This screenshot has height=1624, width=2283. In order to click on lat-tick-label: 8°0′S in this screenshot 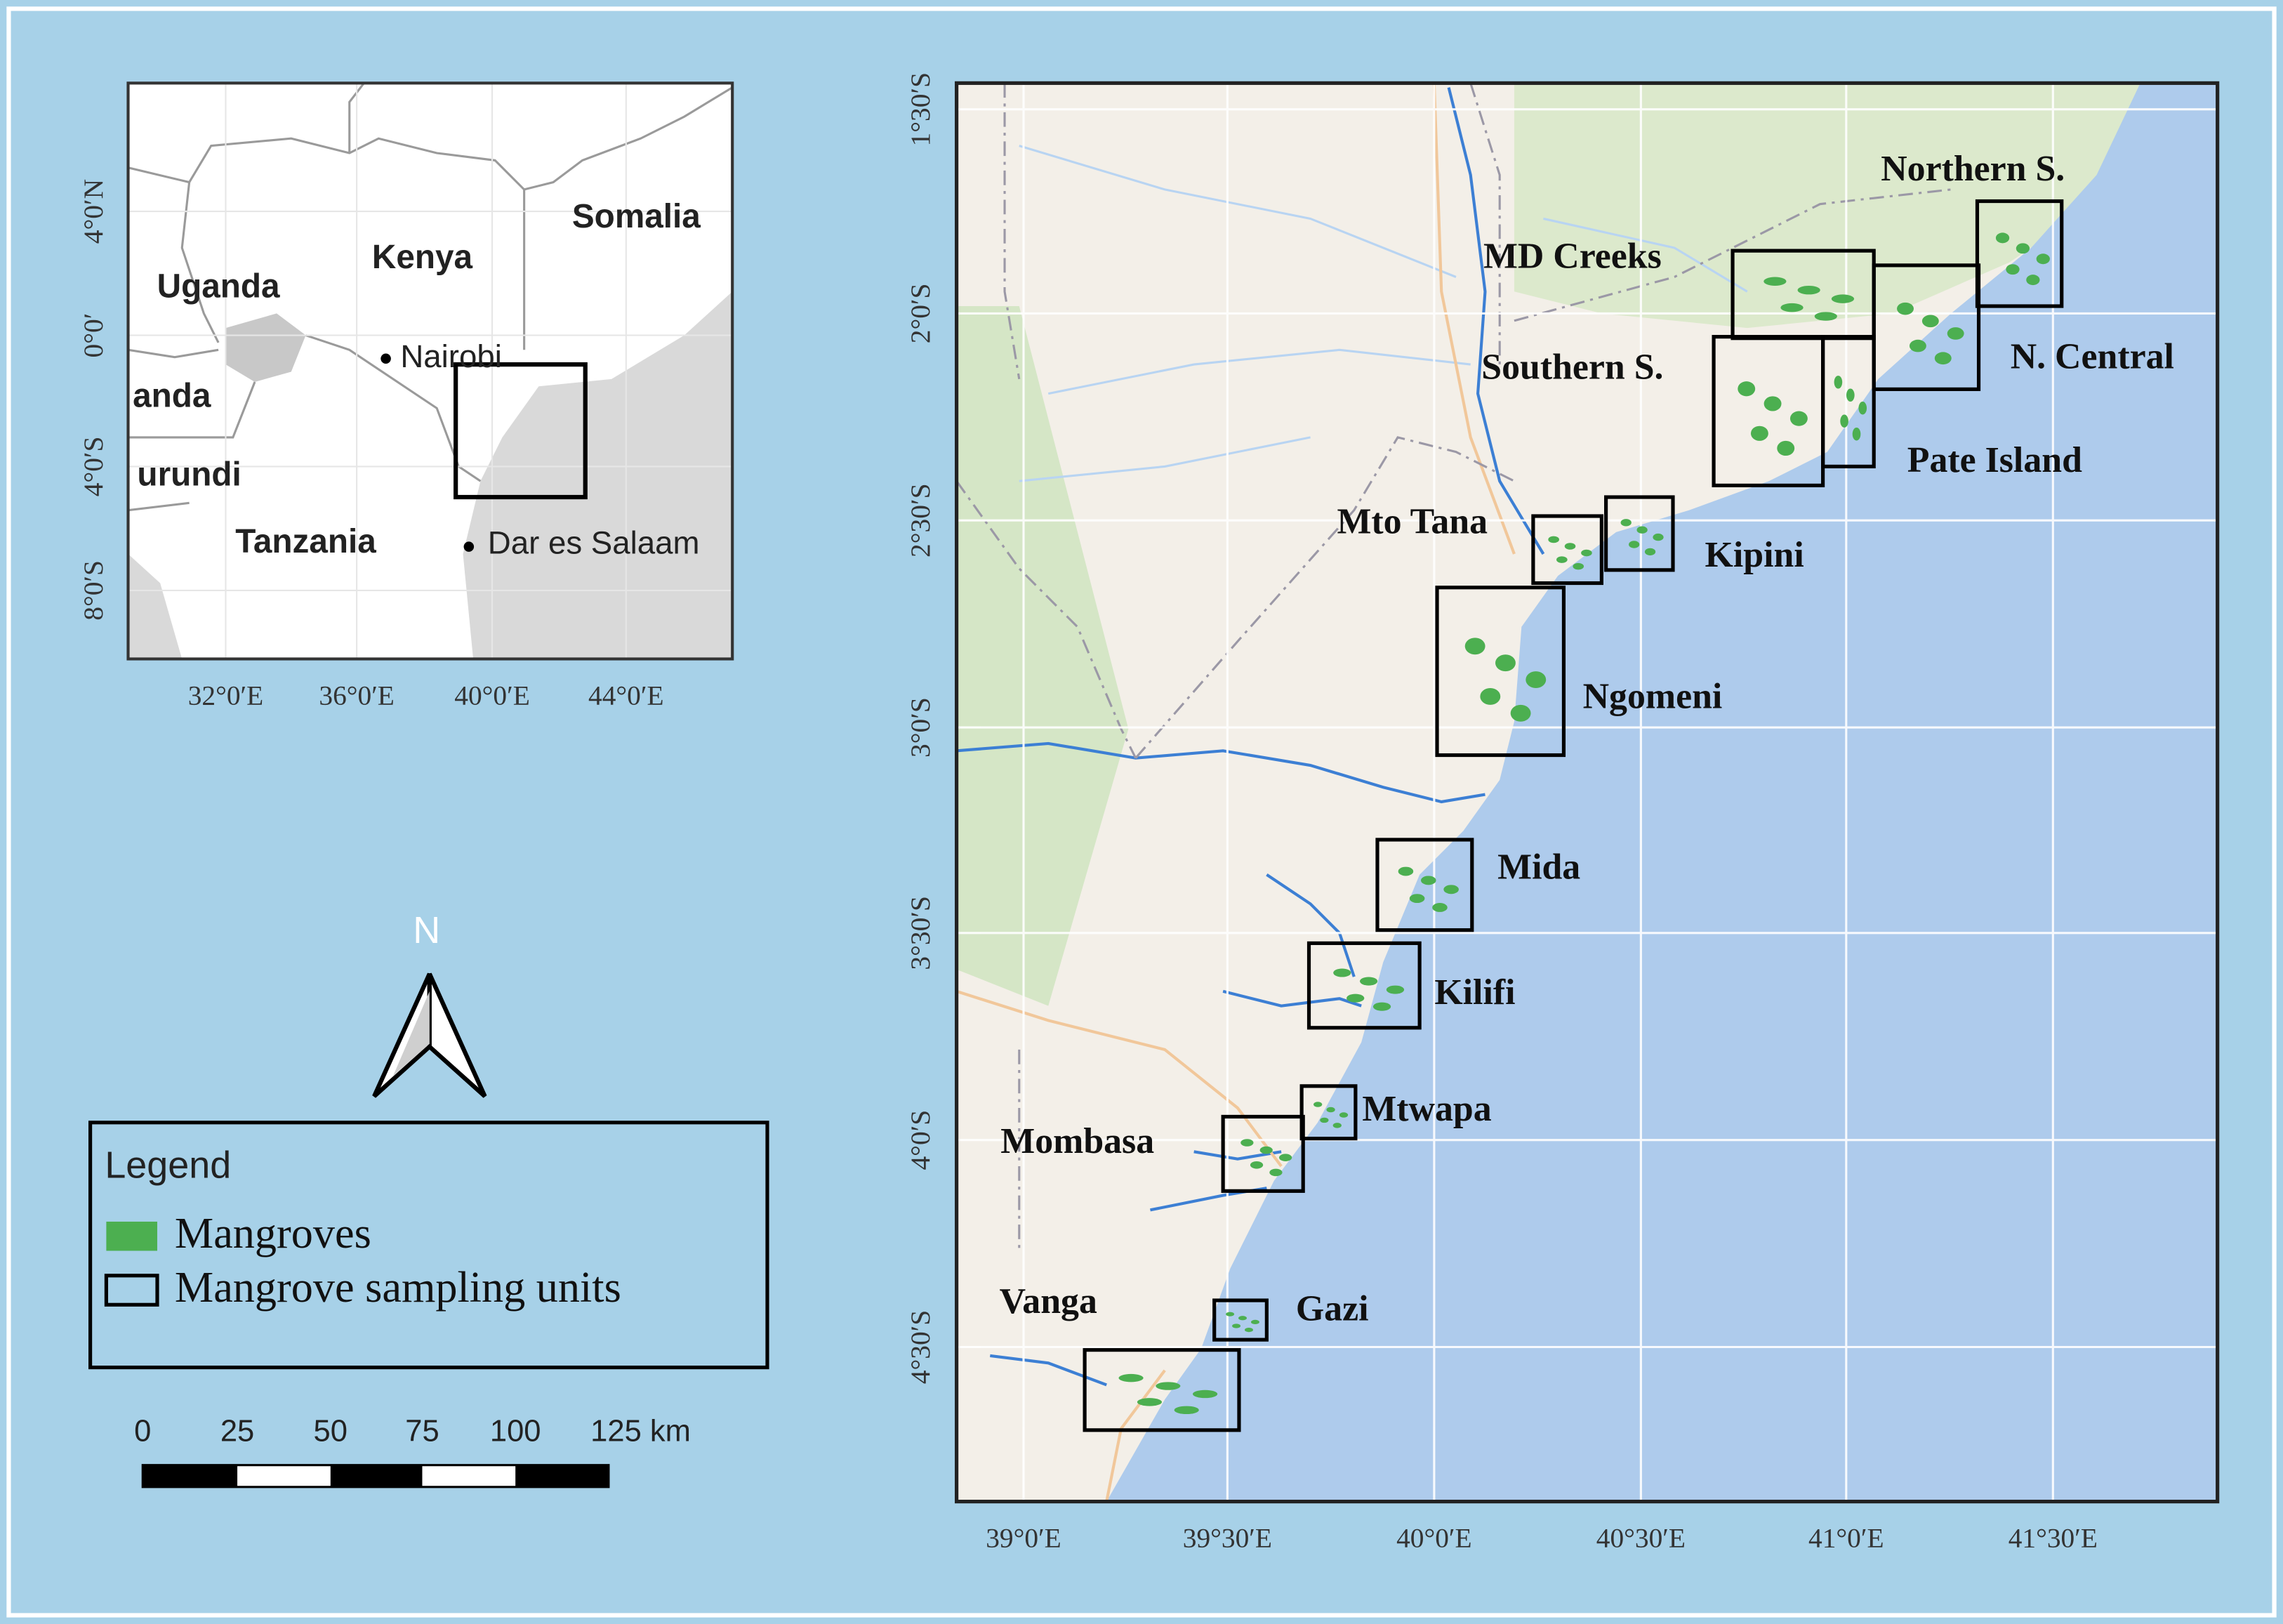, I will do `click(93, 590)`.